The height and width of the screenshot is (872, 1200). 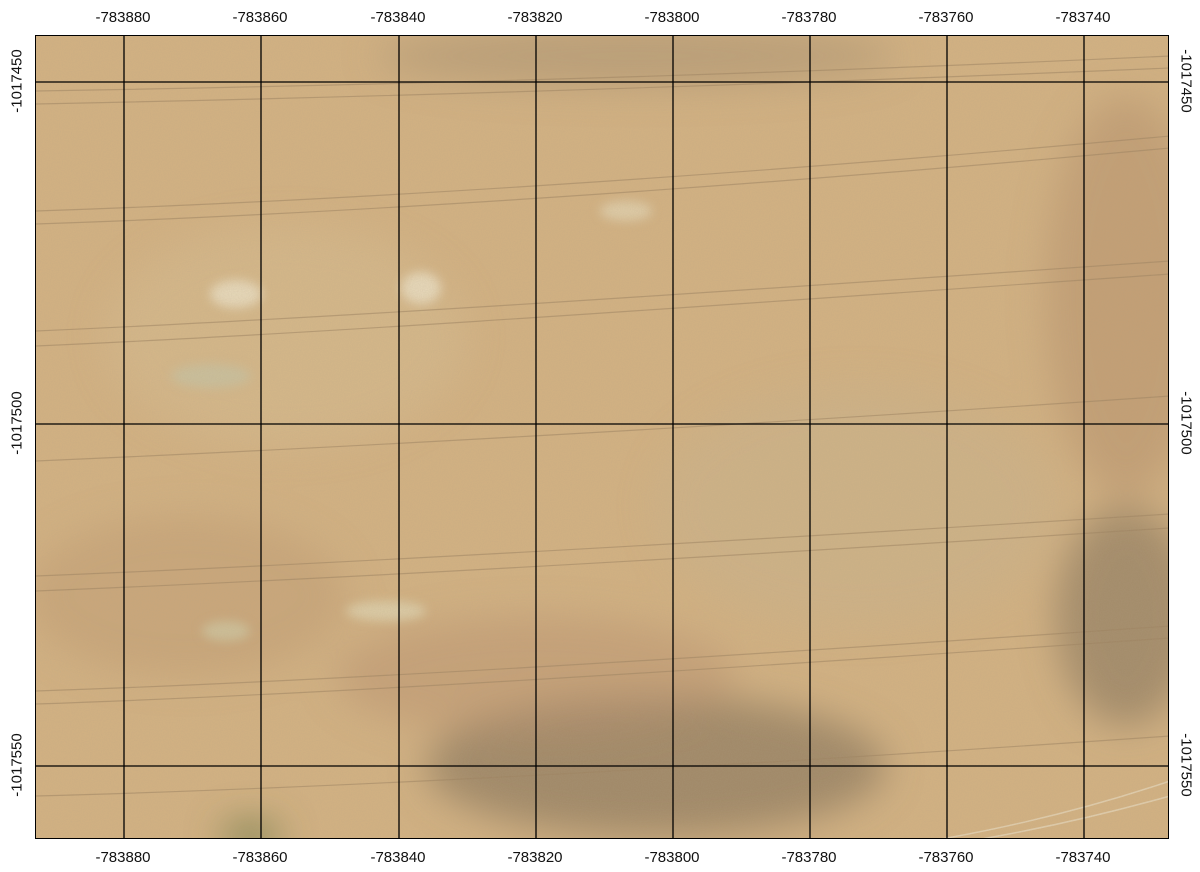 I want to click on x-tick-label-top: -783840, so click(x=398, y=17).